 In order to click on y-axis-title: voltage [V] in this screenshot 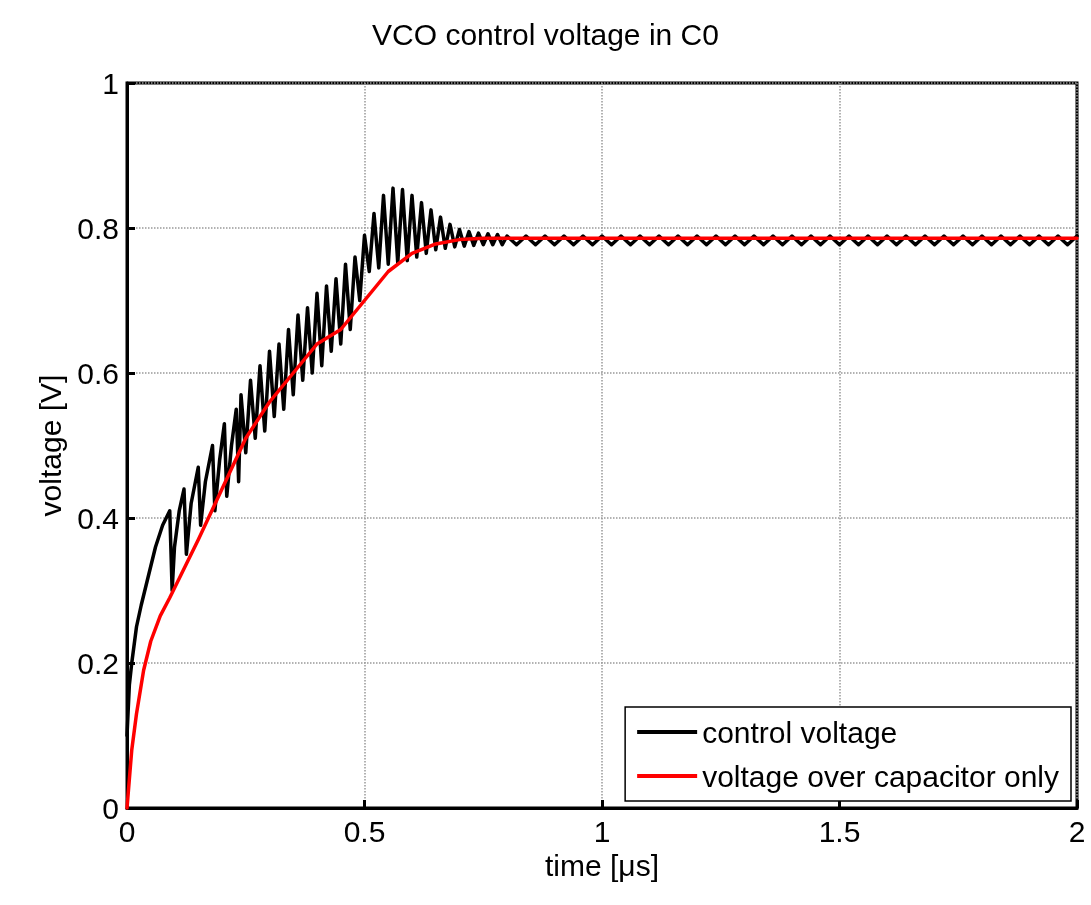, I will do `click(50, 445)`.